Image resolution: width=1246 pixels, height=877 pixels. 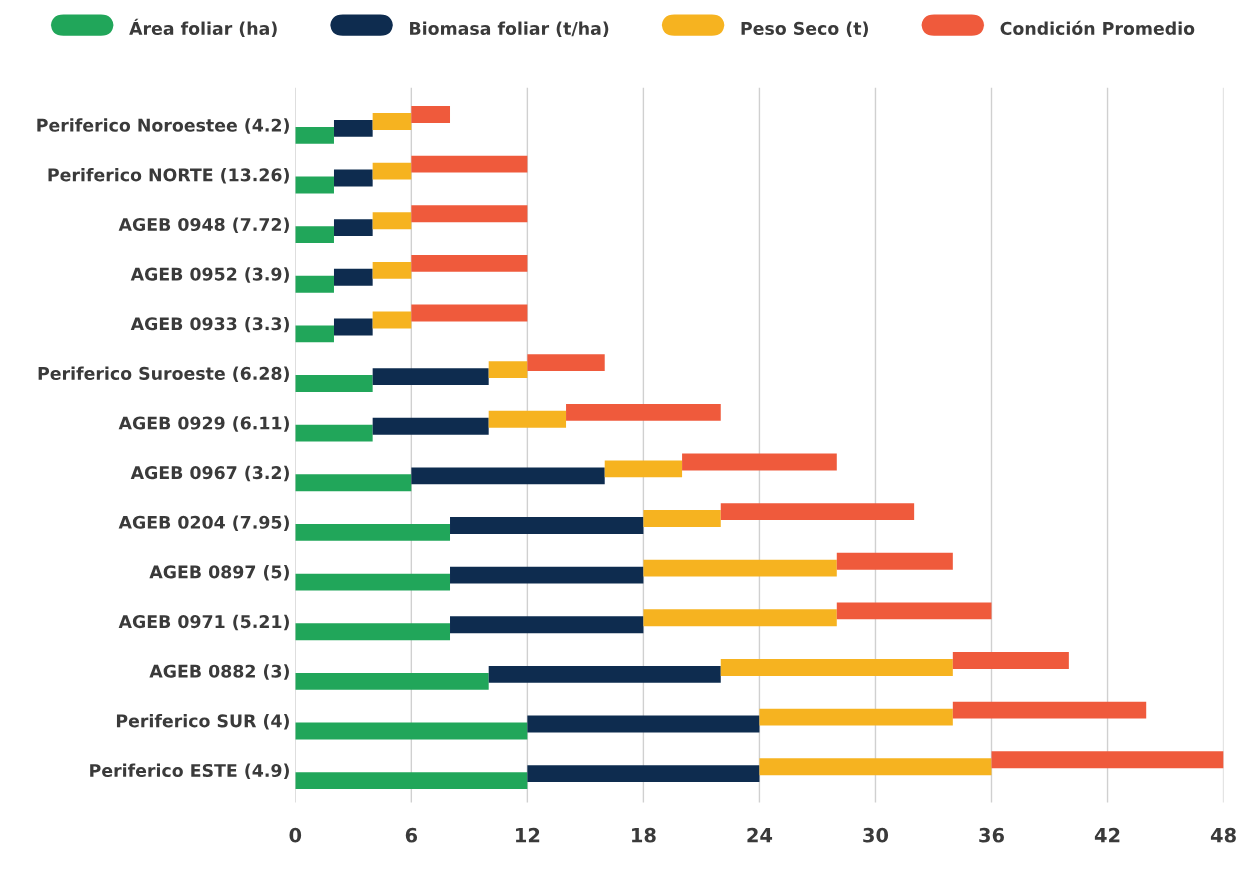 What do you see at coordinates (209, 473) in the screenshot?
I see `y-tick-label: AGEB 0967 (3.2)` at bounding box center [209, 473].